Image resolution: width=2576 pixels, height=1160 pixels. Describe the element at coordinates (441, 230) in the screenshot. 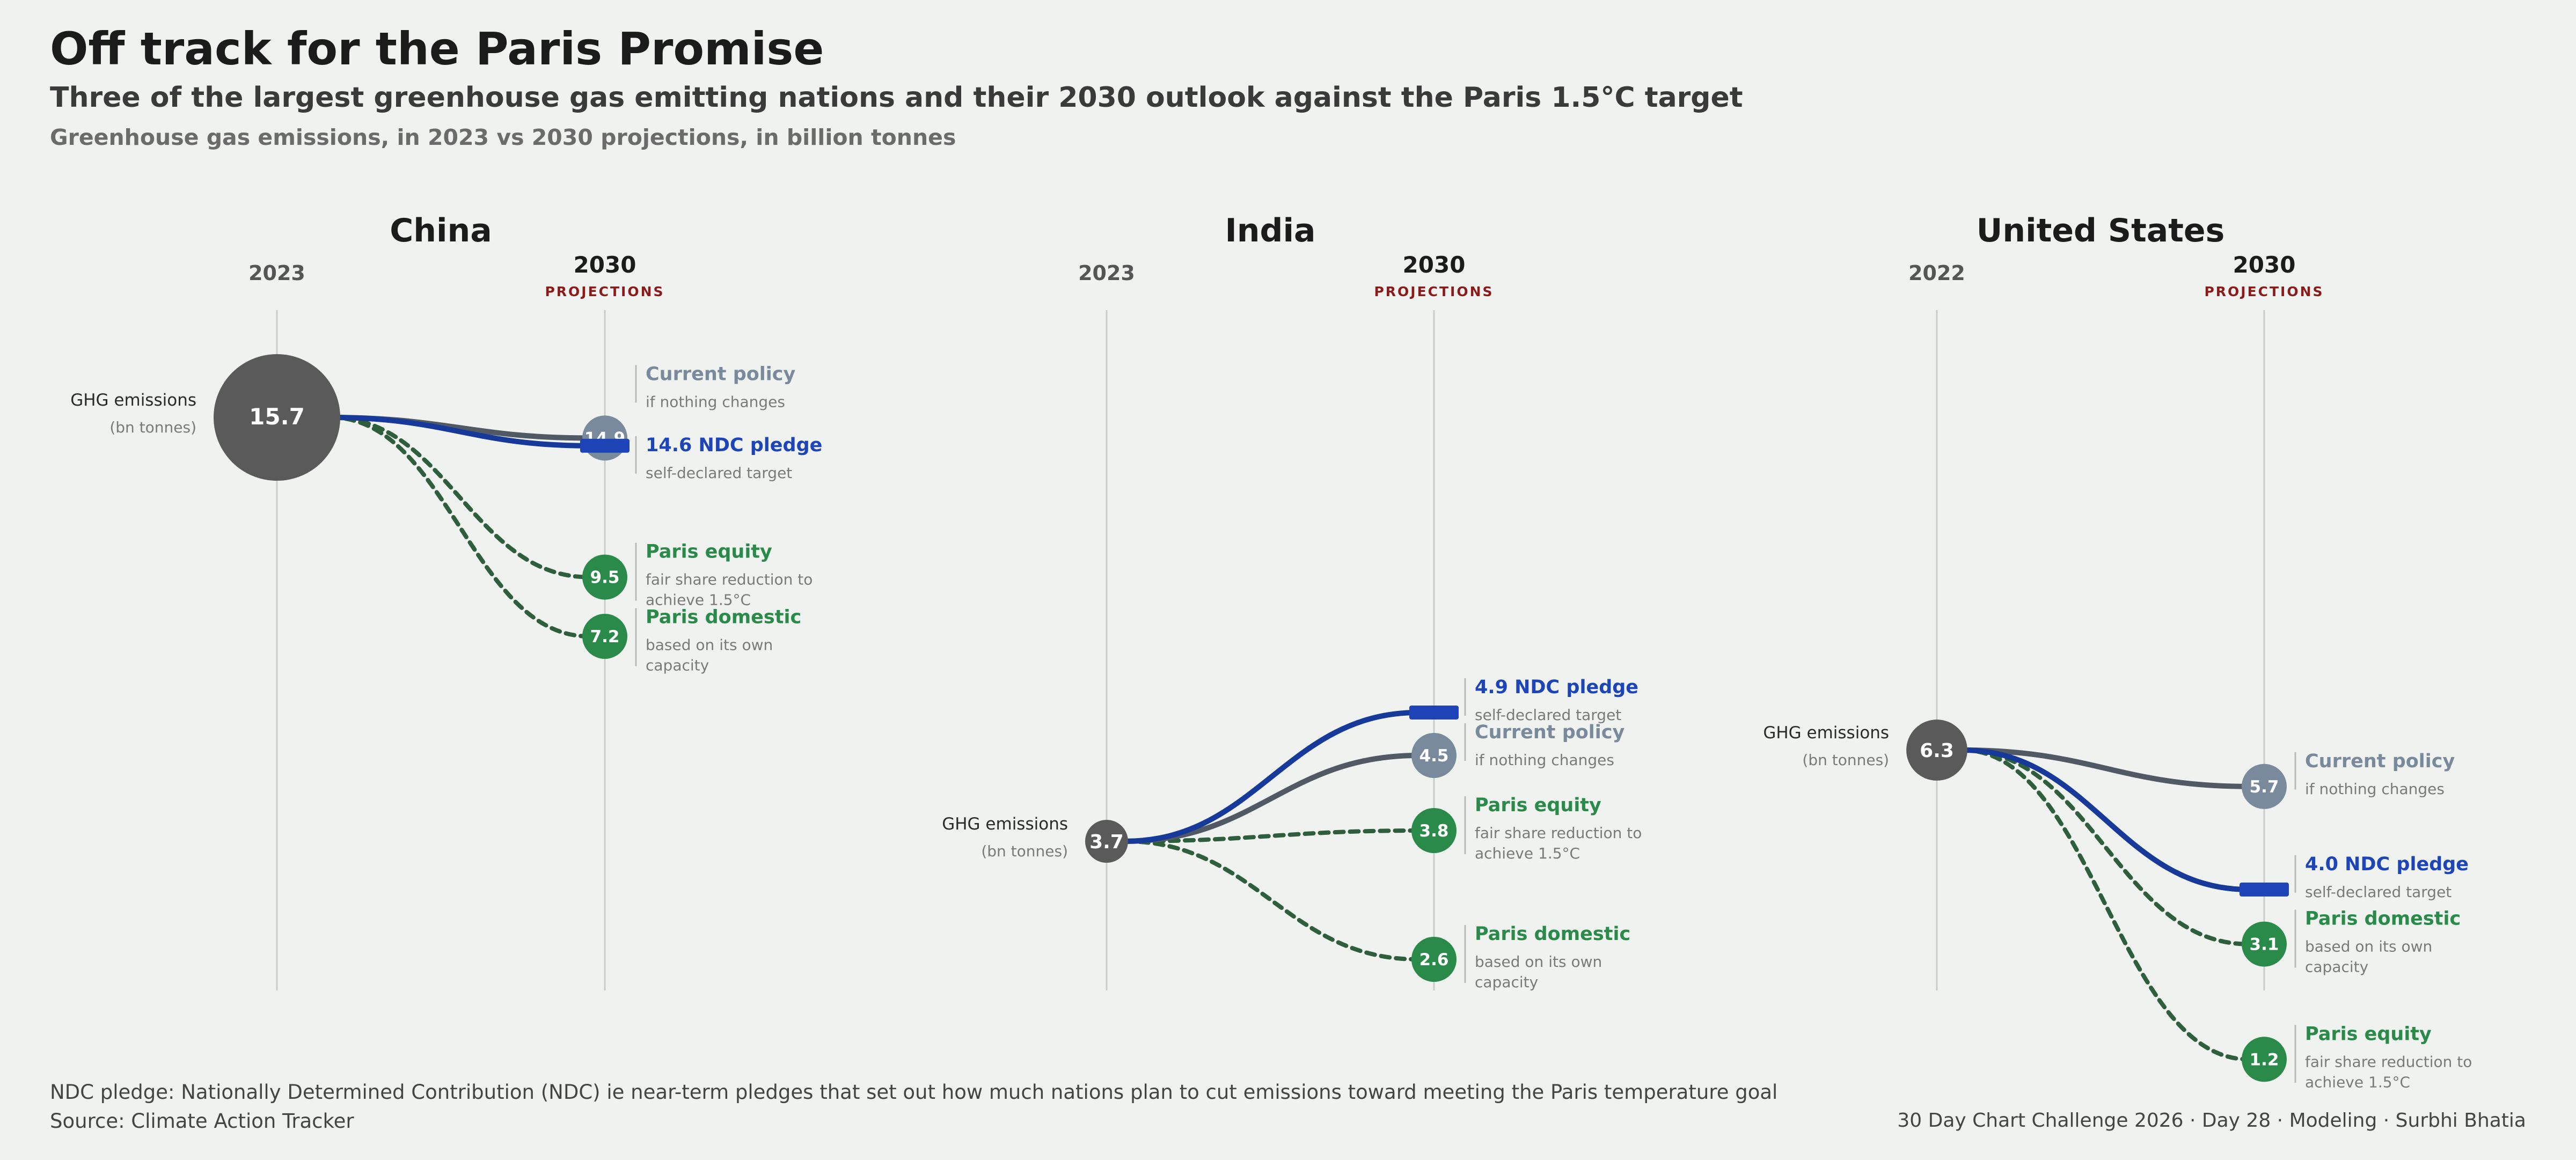

I see `panel-title: China` at that location.